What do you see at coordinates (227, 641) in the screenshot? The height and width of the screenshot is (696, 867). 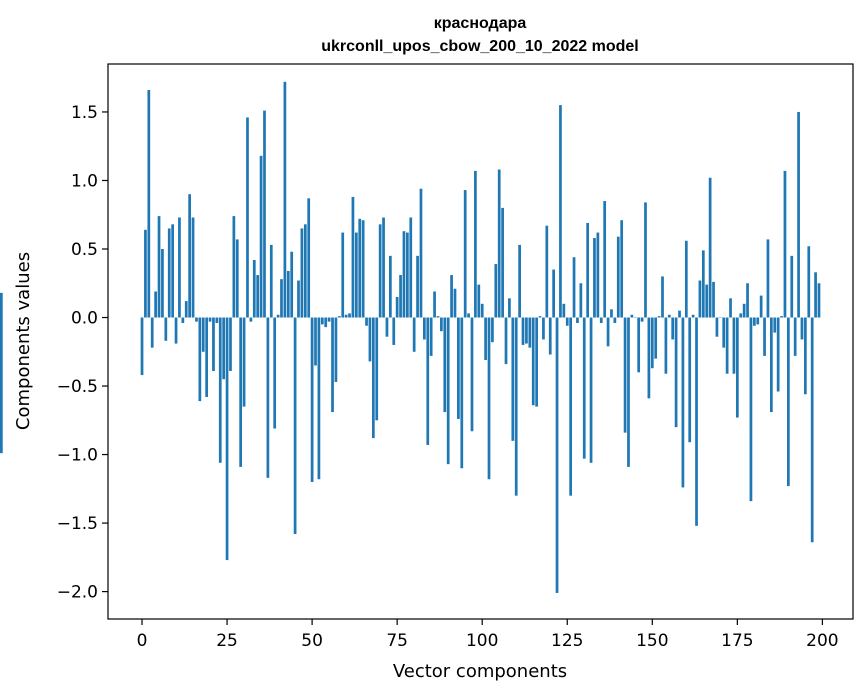 I see `x-tick-label-25: 25` at bounding box center [227, 641].